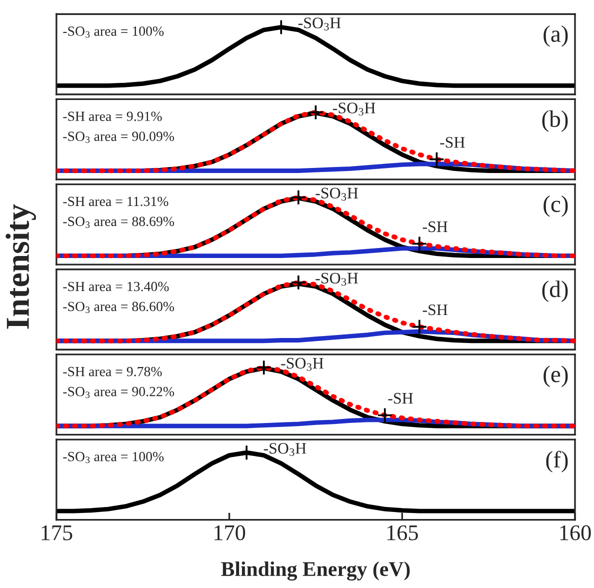  Describe the element at coordinates (112, 117) in the screenshot. I see `annotation: -SH area = 9.91%` at that location.